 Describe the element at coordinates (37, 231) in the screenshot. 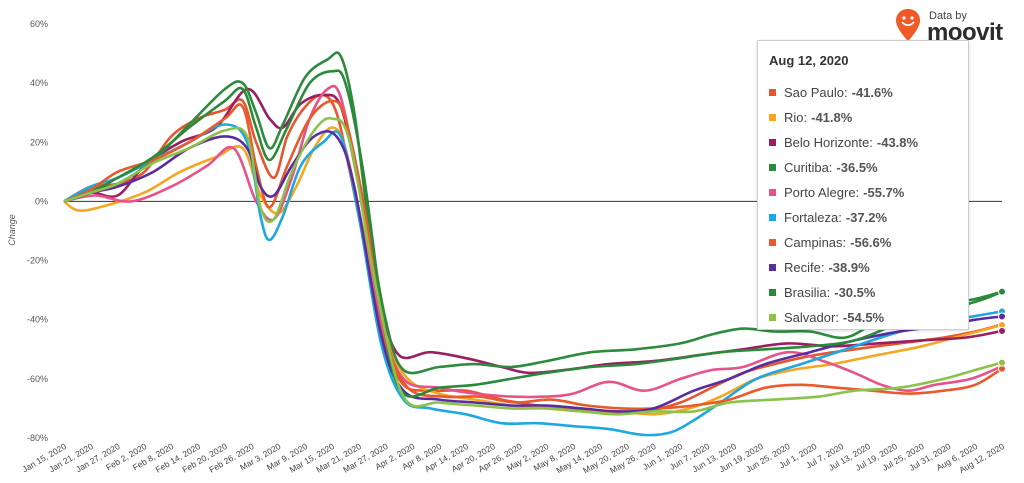

I see `y-axis-ticks: 60% 40% 20% 0% -20% -40% -60% -80%` at that location.